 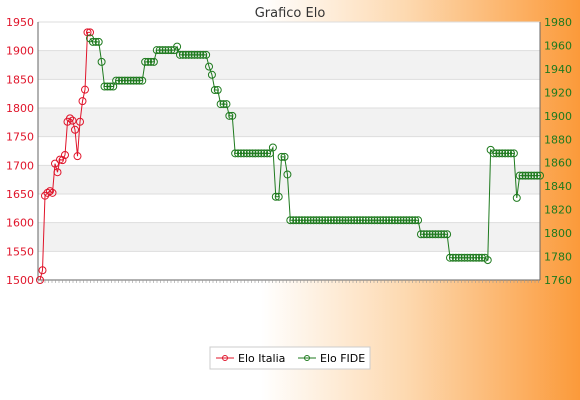 What do you see at coordinates (20, 51) in the screenshot?
I see `left-tick-label: 1900` at bounding box center [20, 51].